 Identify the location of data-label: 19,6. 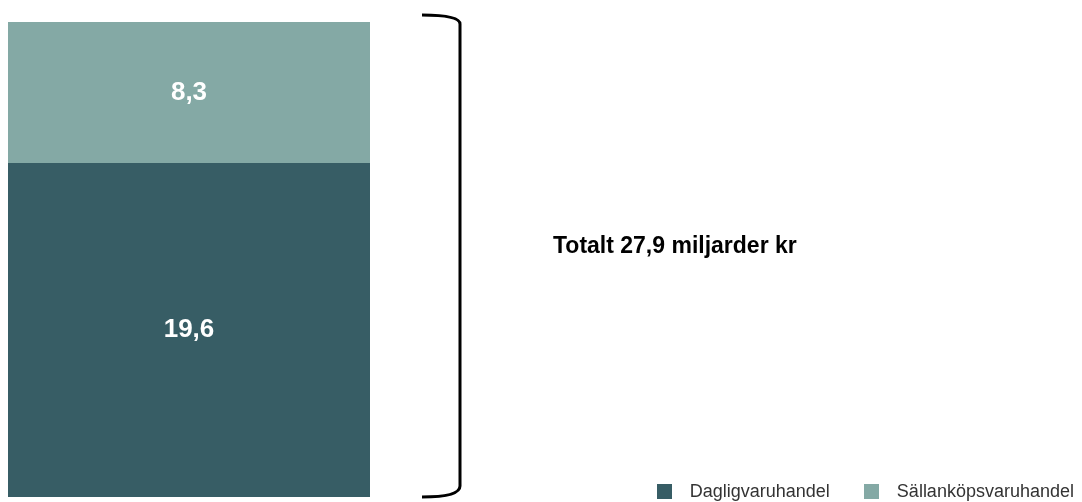
(189, 328).